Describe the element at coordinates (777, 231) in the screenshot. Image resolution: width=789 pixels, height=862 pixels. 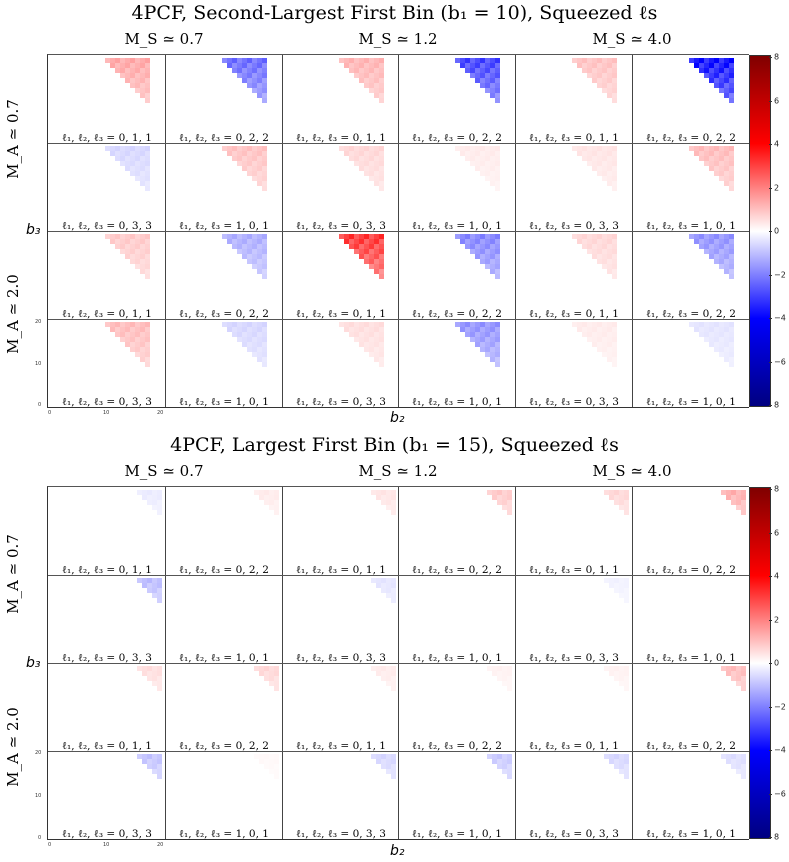
I see `colorbar-tick-label: 0` at that location.